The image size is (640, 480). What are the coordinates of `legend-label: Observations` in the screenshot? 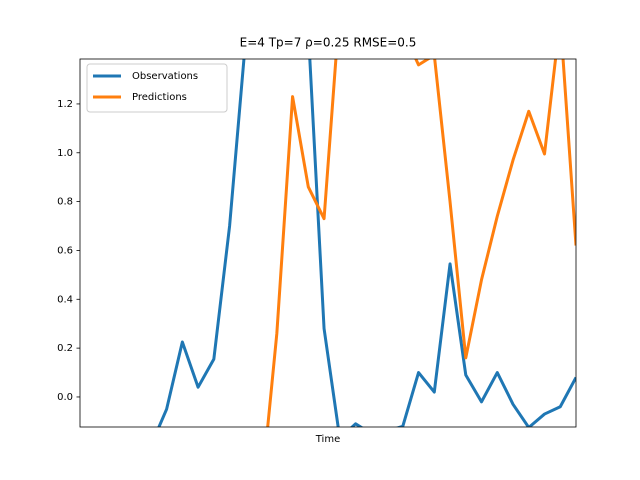 It's located at (165, 76).